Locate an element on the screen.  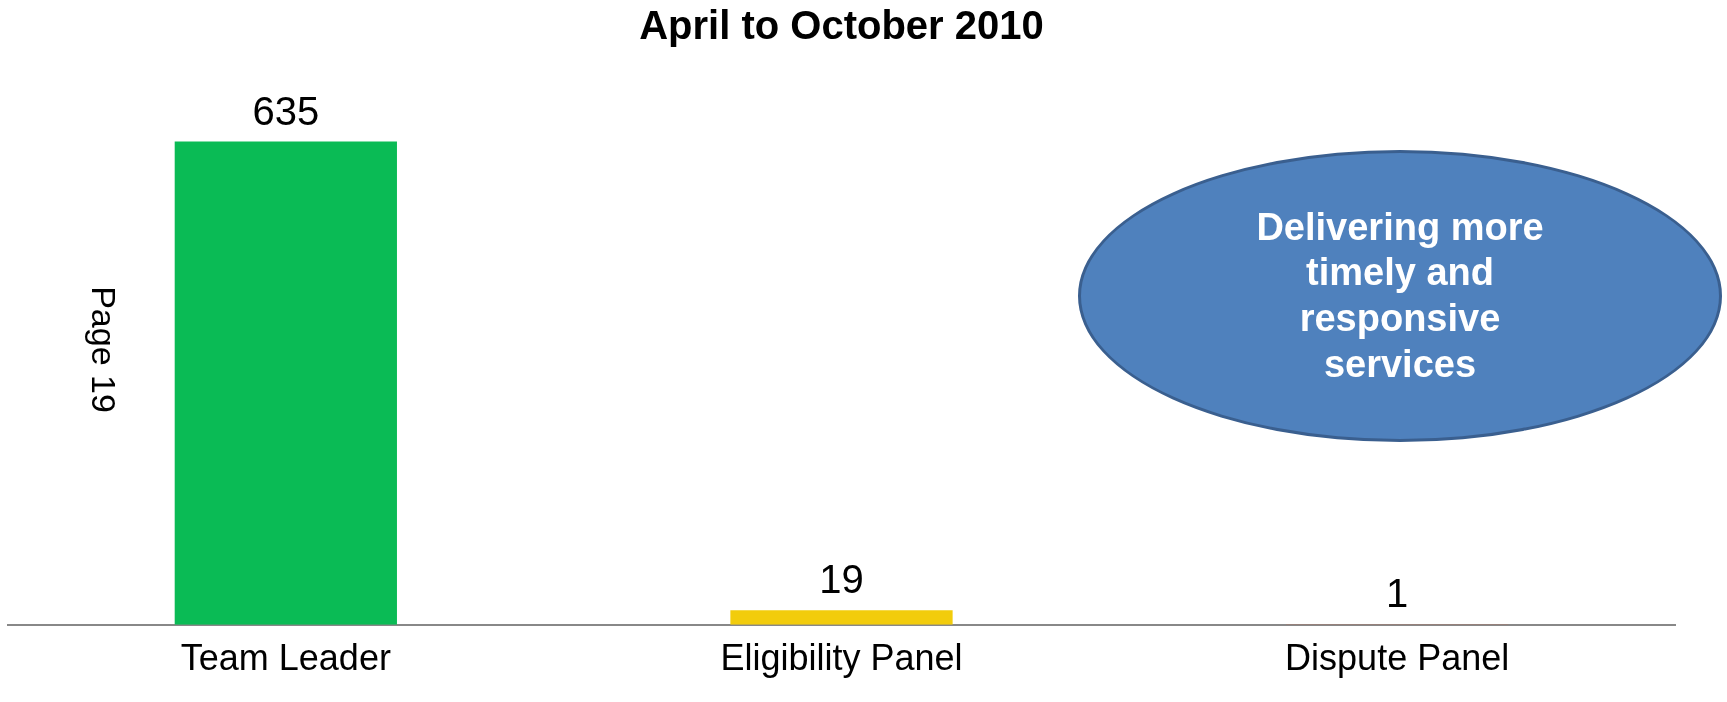
data-label: 19 is located at coordinates (841, 579).